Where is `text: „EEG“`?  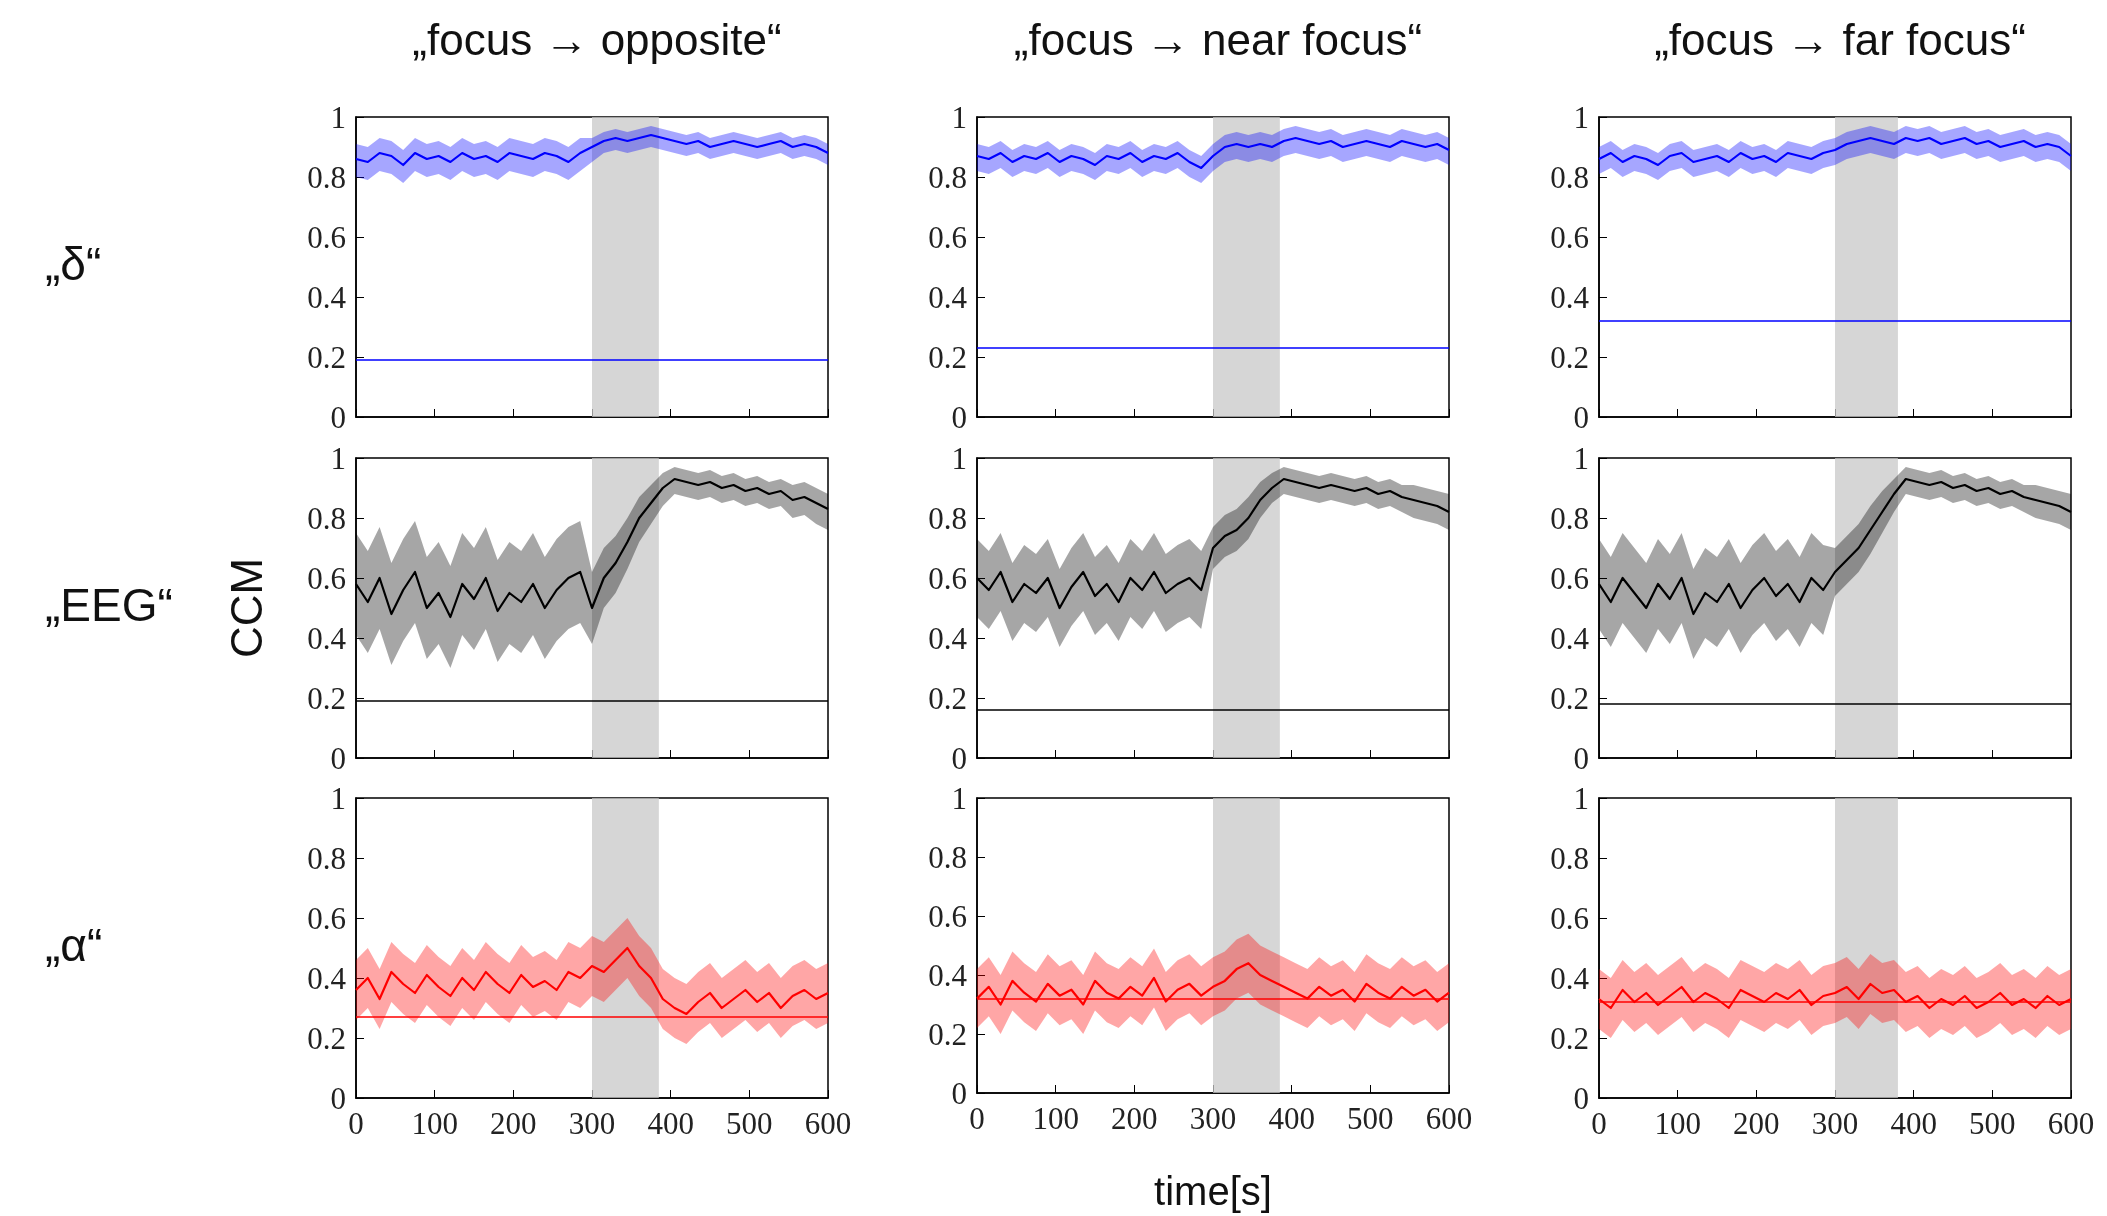
text: „EEG“ is located at coordinates (109, 605).